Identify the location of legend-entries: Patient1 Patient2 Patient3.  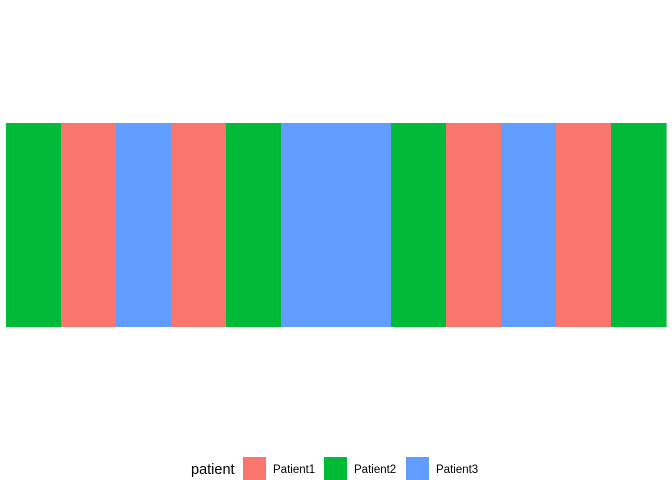
(360, 468).